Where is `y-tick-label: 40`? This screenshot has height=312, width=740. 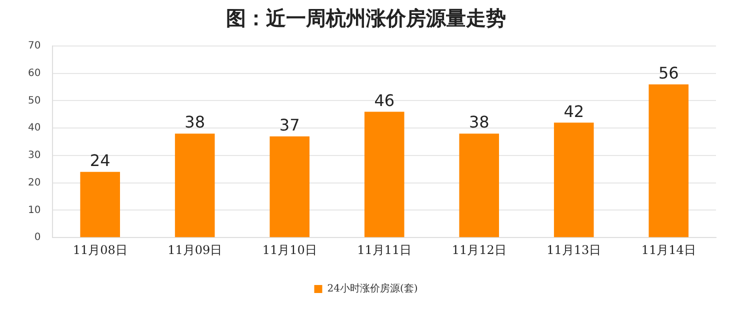
y-tick-label: 40 is located at coordinates (34, 128).